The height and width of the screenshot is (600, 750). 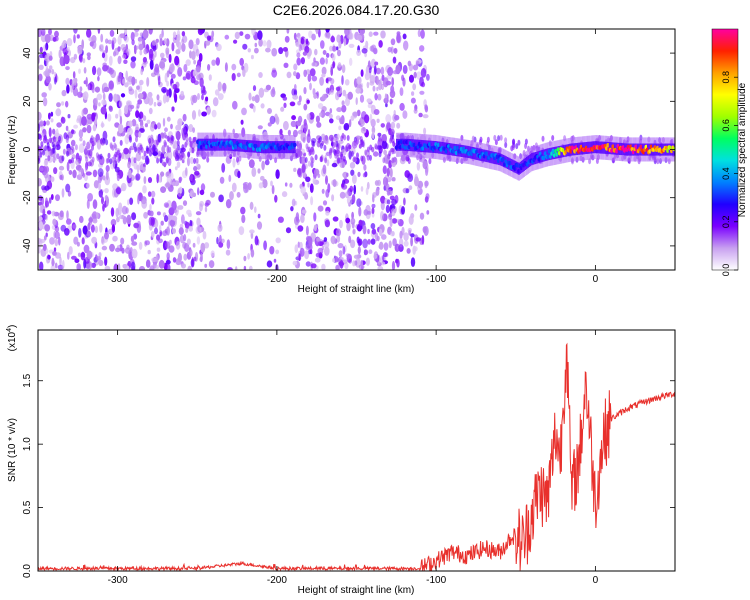 I want to click on colorbar-label: Normalized spectral amplitude, so click(x=742, y=149).